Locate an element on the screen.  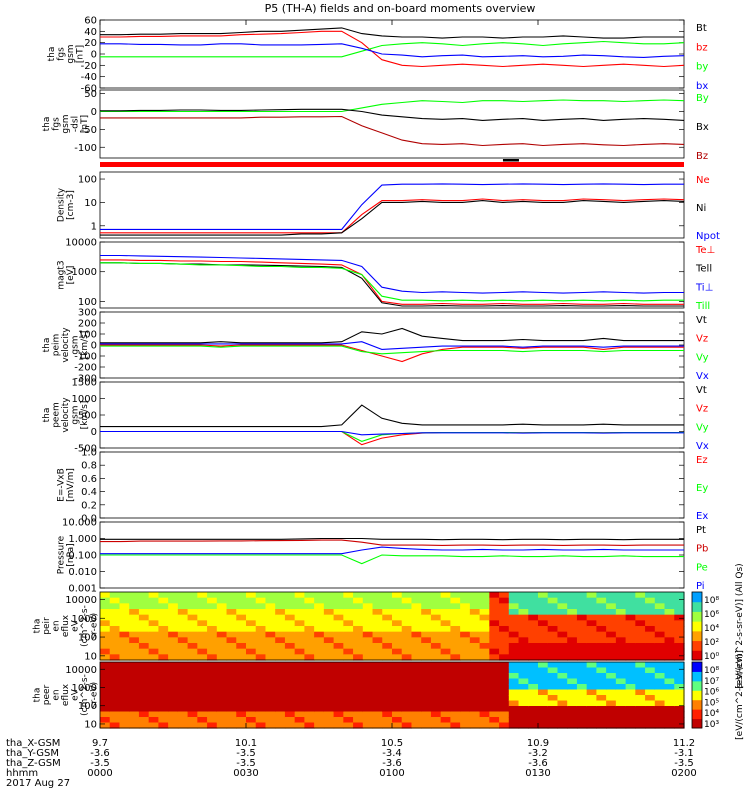
colorbar-label: [eV/(cm^2-s-sr-eV)] is located at coordinates (740, 695).